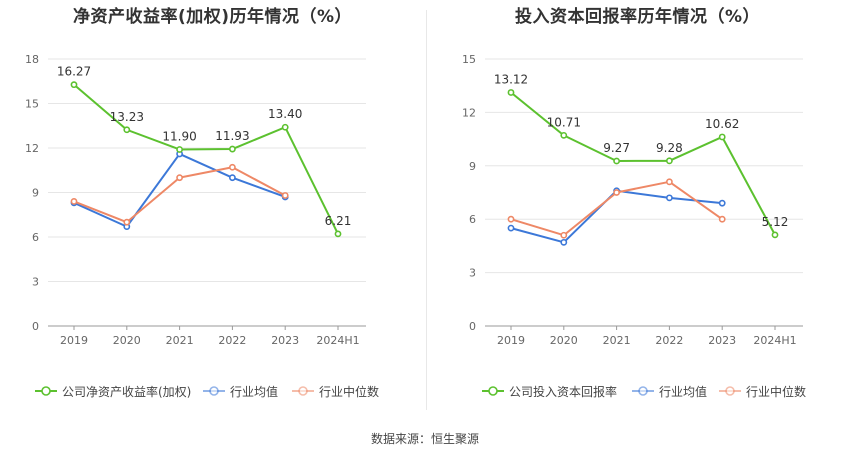 The width and height of the screenshot is (850, 459). Describe the element at coordinates (232, 136) in the screenshot. I see `data-label: 11.93` at that location.